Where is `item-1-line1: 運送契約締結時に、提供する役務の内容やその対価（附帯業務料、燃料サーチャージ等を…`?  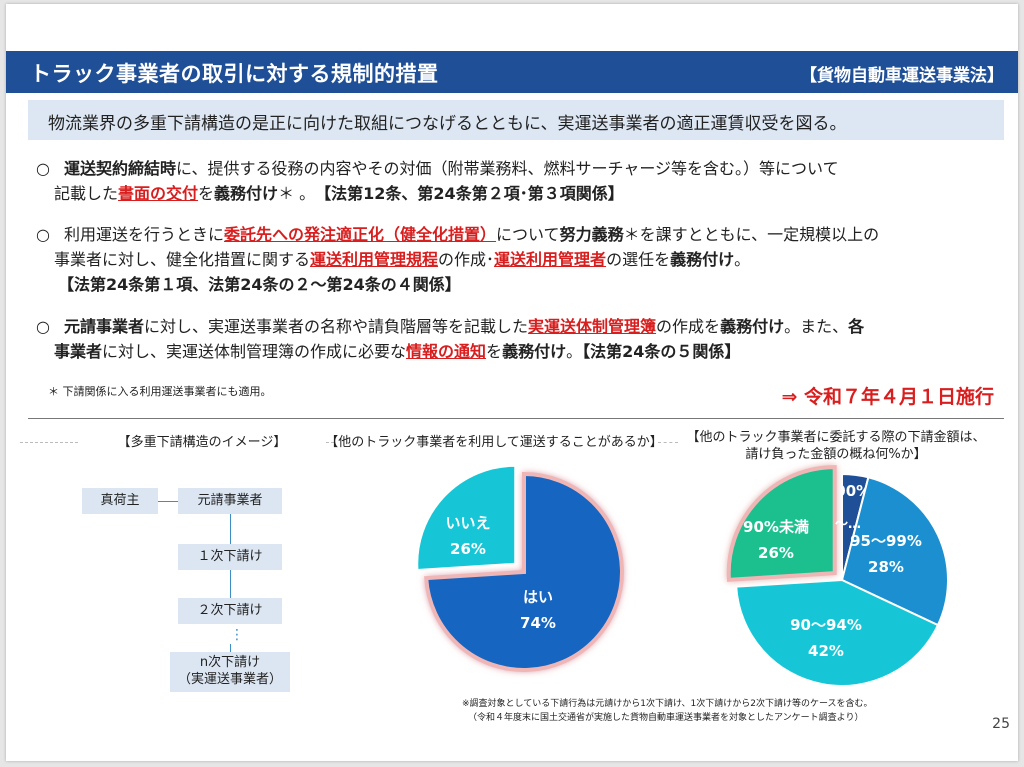 item-1-line1: 運送契約締結時に、提供する役務の内容やその対価（附帯業務料、燃料サーチャージ等を… is located at coordinates (451, 168).